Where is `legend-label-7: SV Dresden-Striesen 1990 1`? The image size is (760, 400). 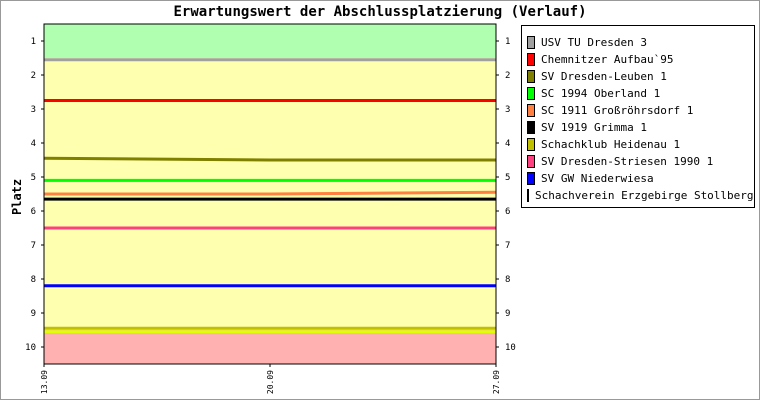
legend-label-7: SV Dresden-Striesen 1990 1 is located at coordinates (627, 161).